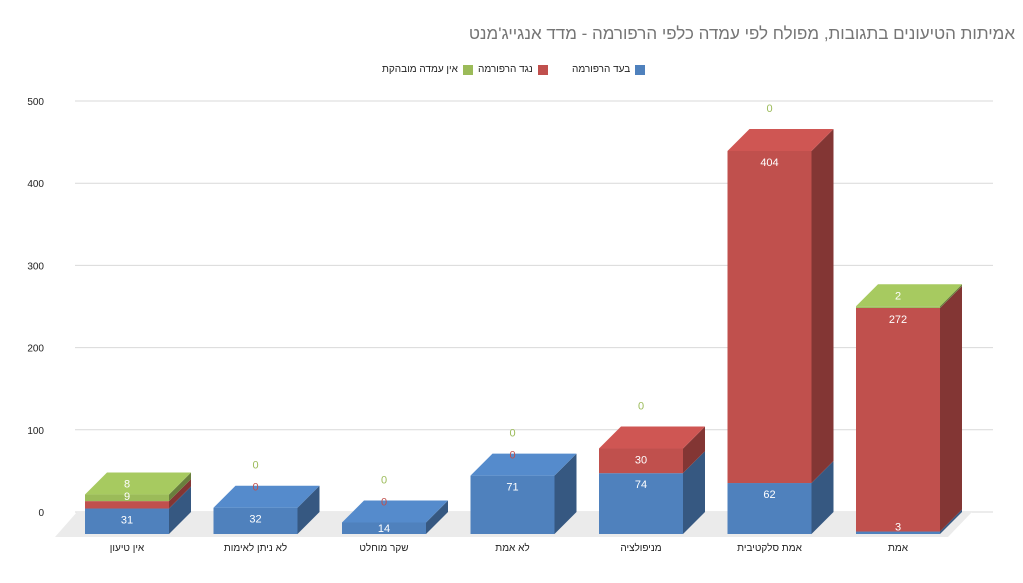 The width and height of the screenshot is (1023, 583). What do you see at coordinates (35, 431) in the screenshot?
I see `y-tick-label: 100` at bounding box center [35, 431].